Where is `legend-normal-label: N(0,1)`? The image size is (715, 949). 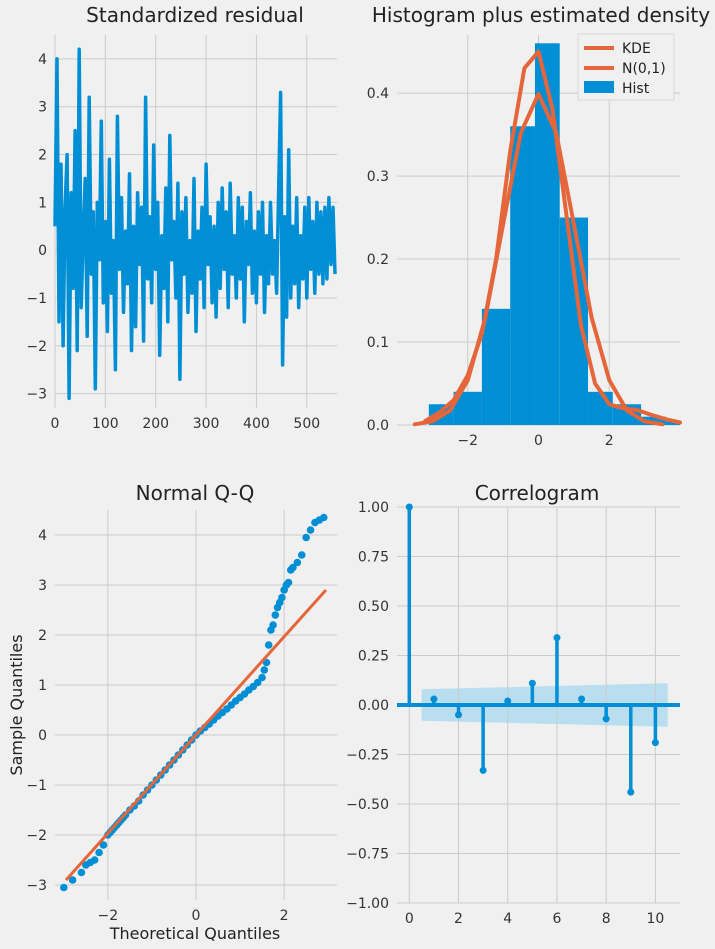
legend-normal-label: N(0,1) is located at coordinates (644, 69).